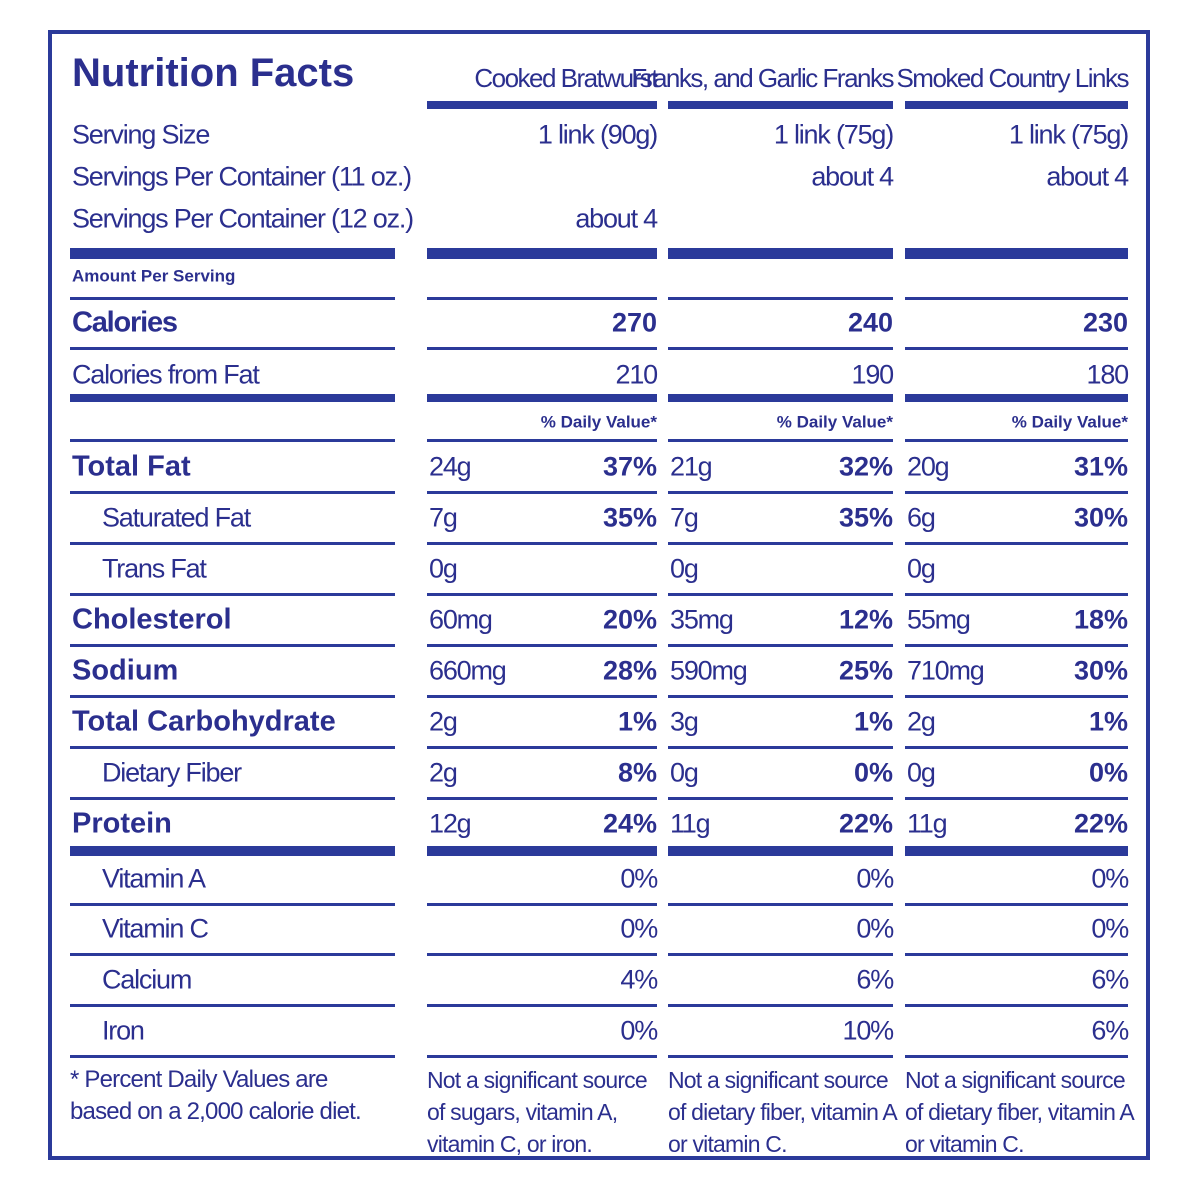 This screenshot has width=1200, height=1200. I want to click on amount: 21g, so click(691, 466).